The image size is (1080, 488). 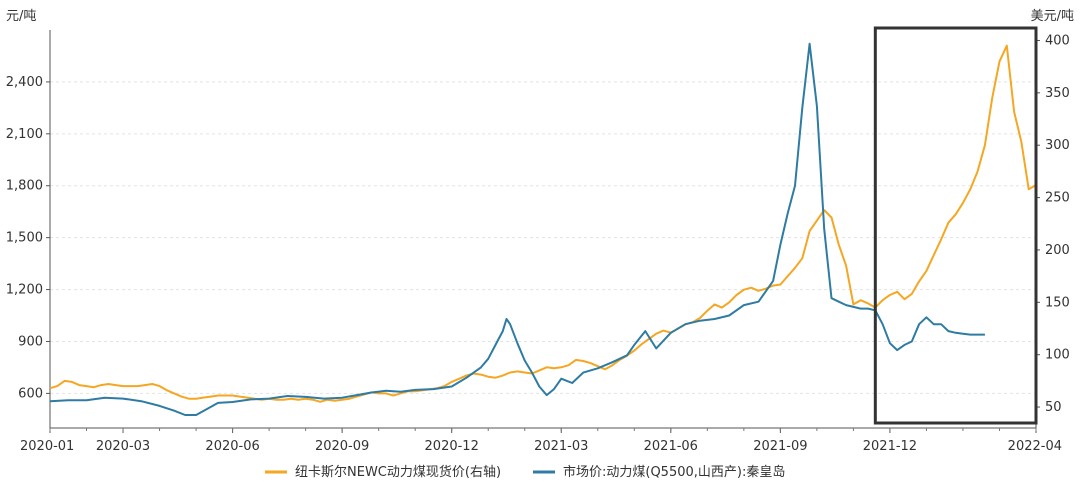 What do you see at coordinates (525, 472) in the screenshot?
I see `legend: 纽卡斯尔NEWC动力煤现货价(右轴) 市场价:动力煤(Q5500,山西产):秦皇岛` at bounding box center [525, 472].